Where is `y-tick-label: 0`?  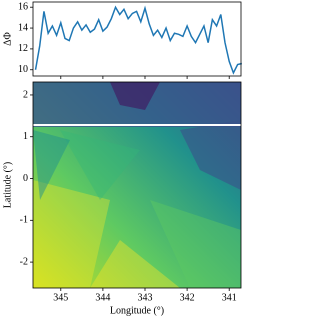 y-tick-label: 0 is located at coordinates (25, 178).